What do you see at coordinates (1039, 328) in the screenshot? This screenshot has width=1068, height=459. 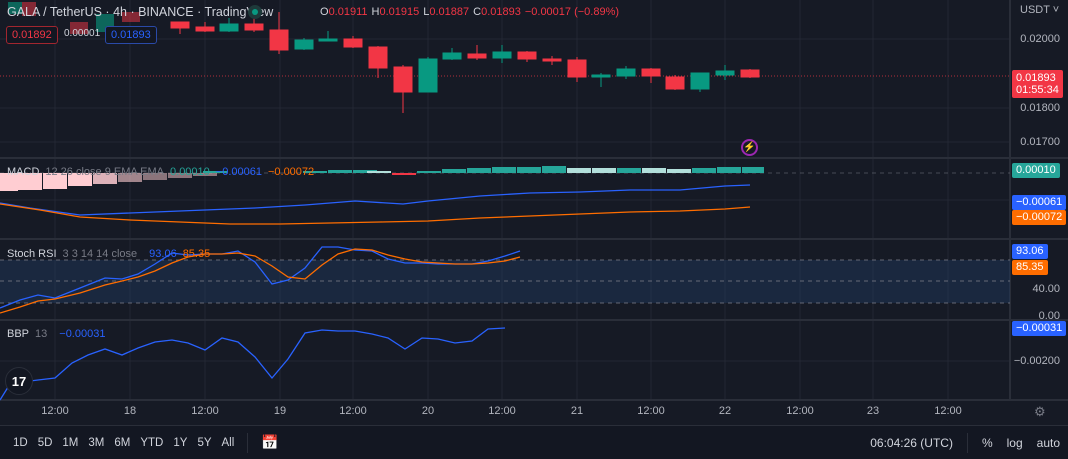 I see `bbp-tag: −0.00031` at bounding box center [1039, 328].